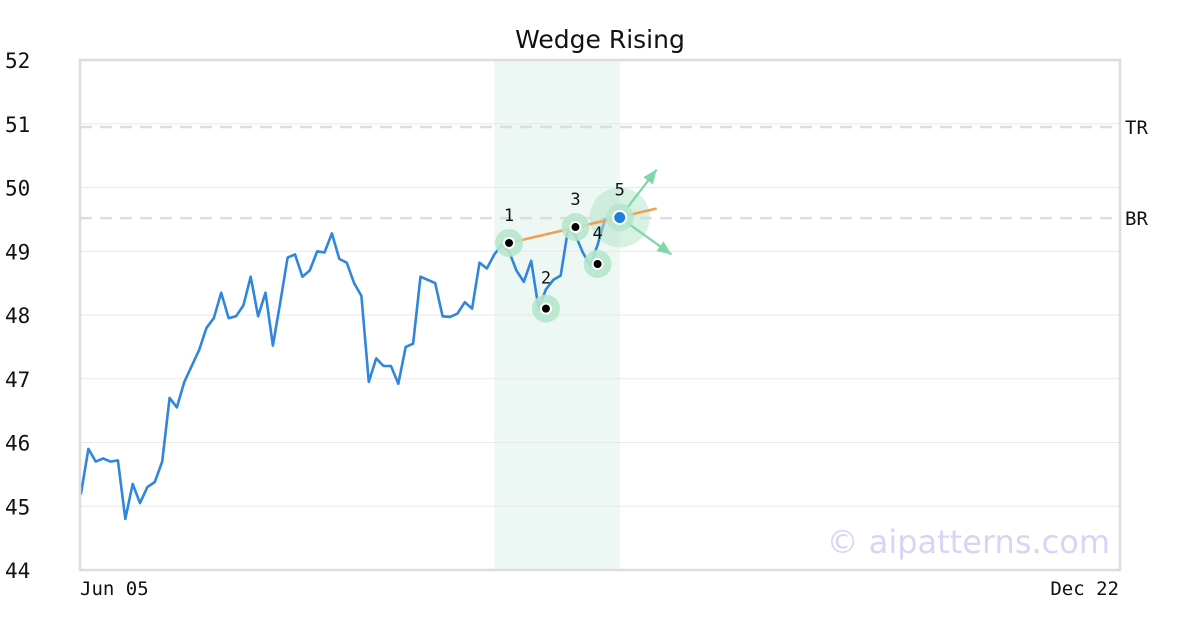 Image resolution: width=1200 pixels, height=630 pixels. I want to click on x-tick-start: Jun 05, so click(114, 589).